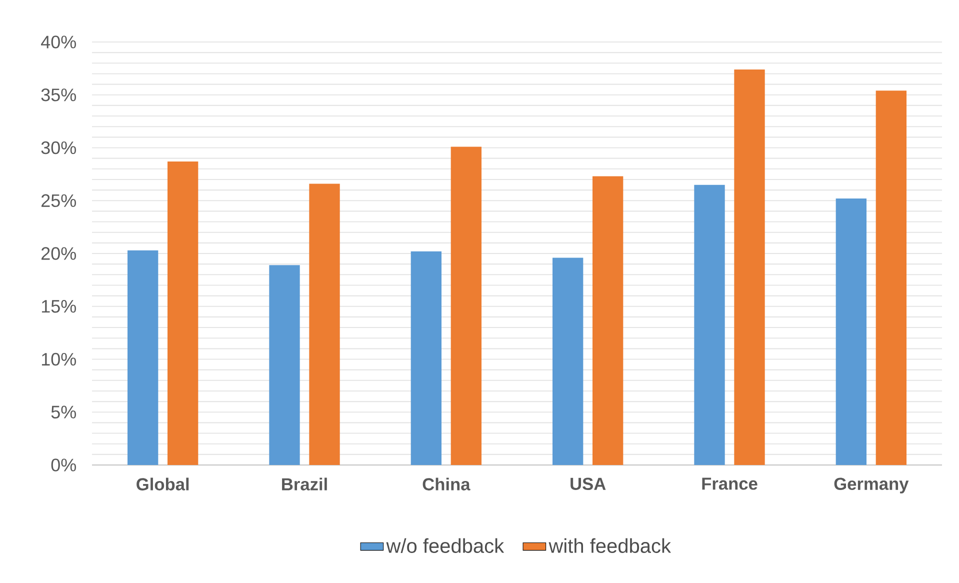 The image size is (959, 583). I want to click on x-tick-label: France, so click(730, 484).